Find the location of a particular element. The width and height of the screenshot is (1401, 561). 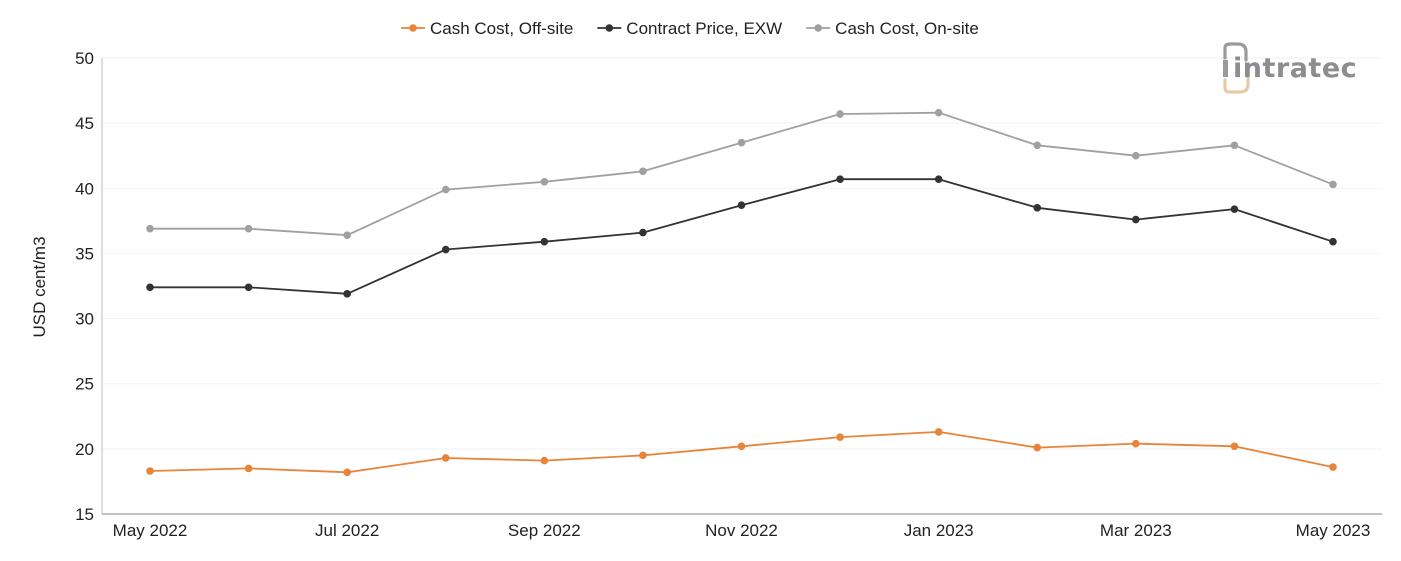

logo-arc-top is located at coordinates (1235, 52).